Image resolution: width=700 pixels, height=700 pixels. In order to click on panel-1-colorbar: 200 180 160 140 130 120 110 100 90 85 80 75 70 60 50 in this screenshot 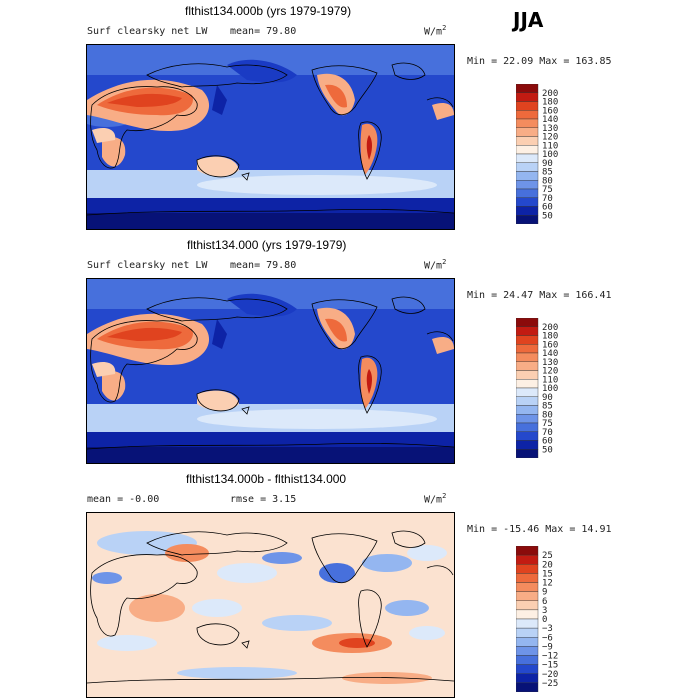, I will do `click(551, 154)`.